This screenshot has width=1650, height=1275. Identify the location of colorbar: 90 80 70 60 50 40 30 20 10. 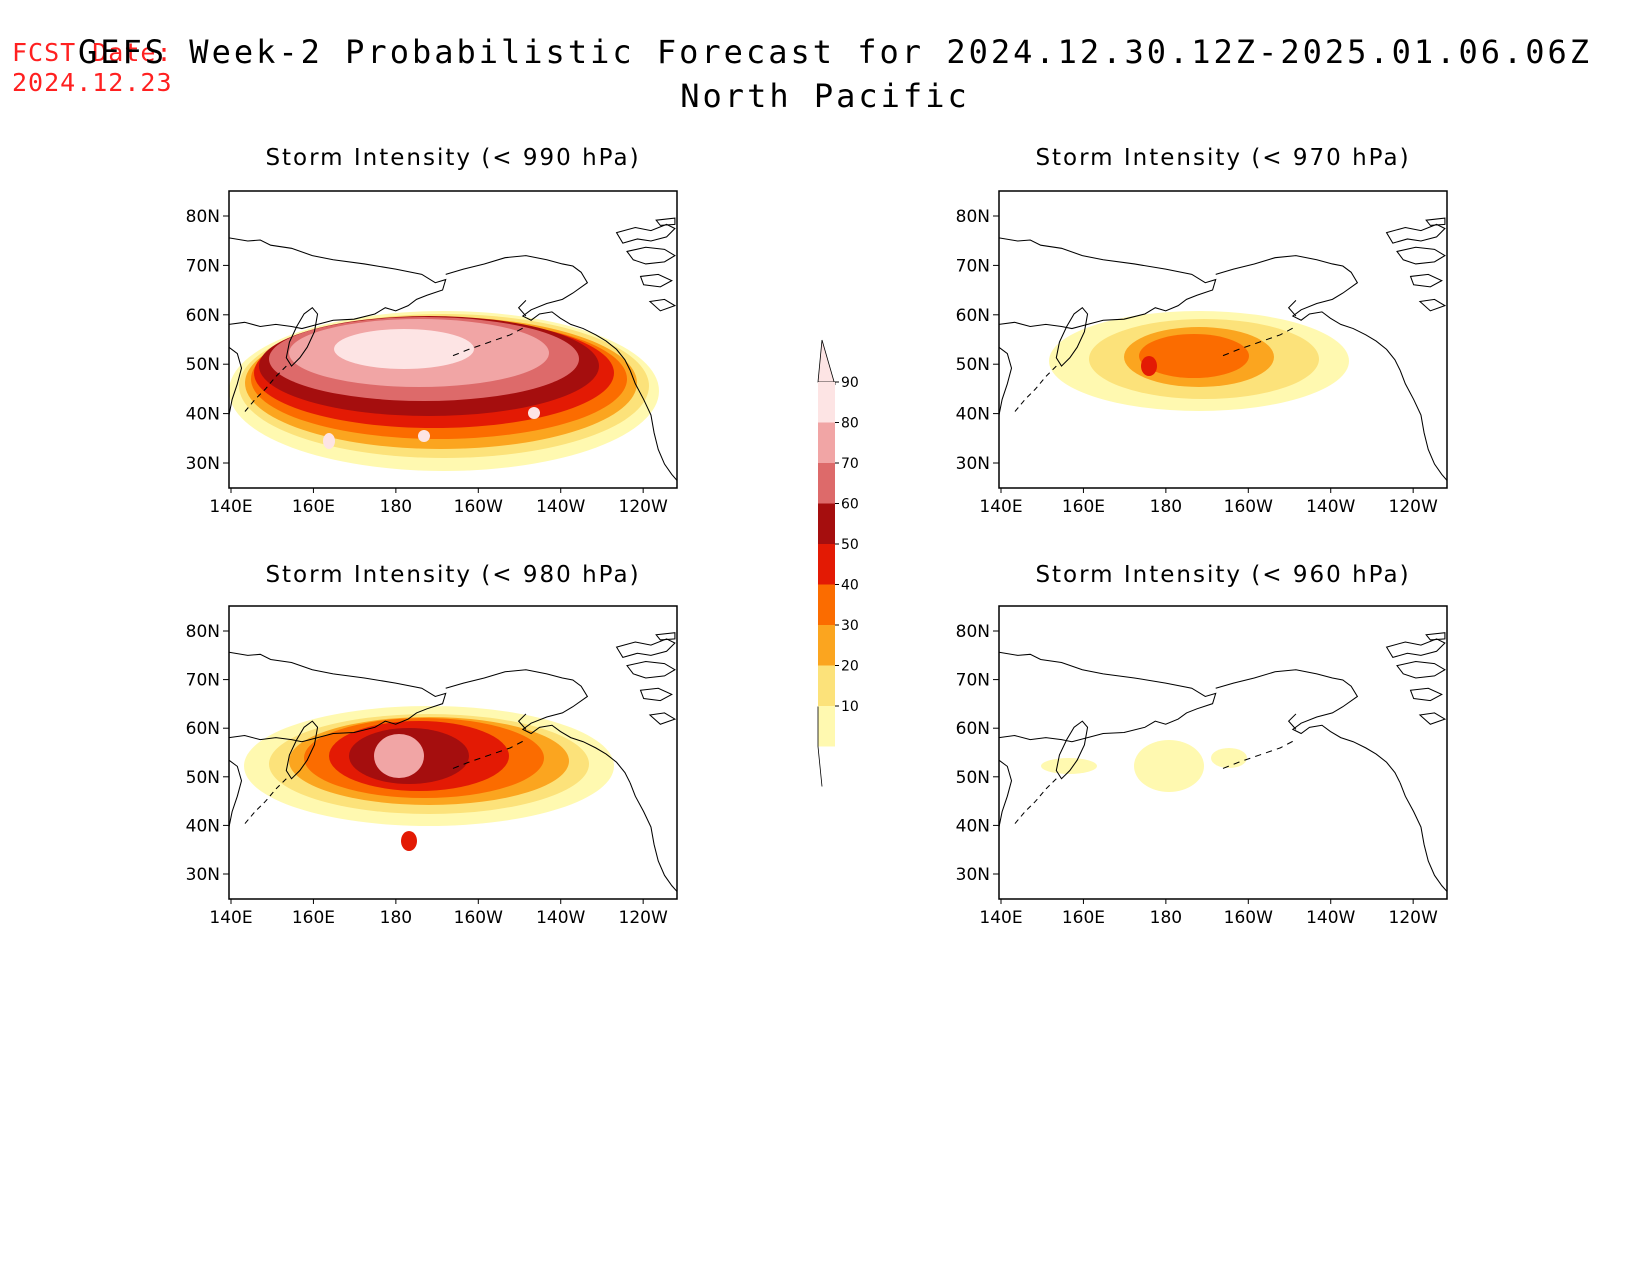
(838, 563).